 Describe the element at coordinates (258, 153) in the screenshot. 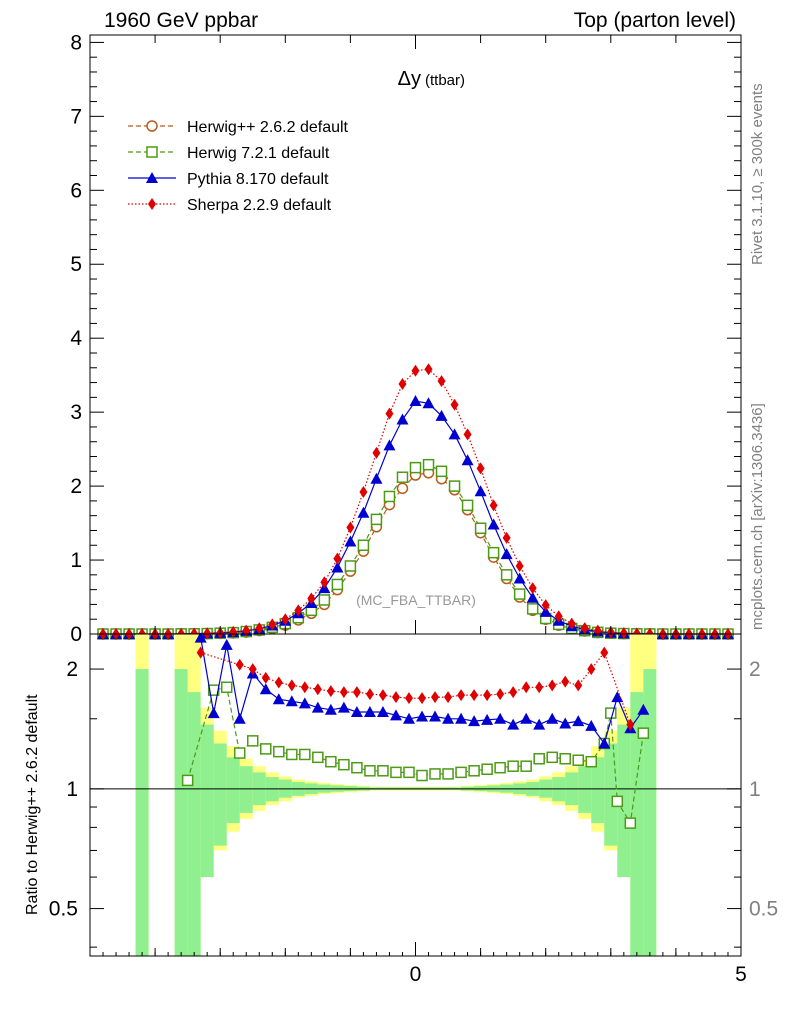

I see `legend-label: Herwig 7.2.1 default` at that location.